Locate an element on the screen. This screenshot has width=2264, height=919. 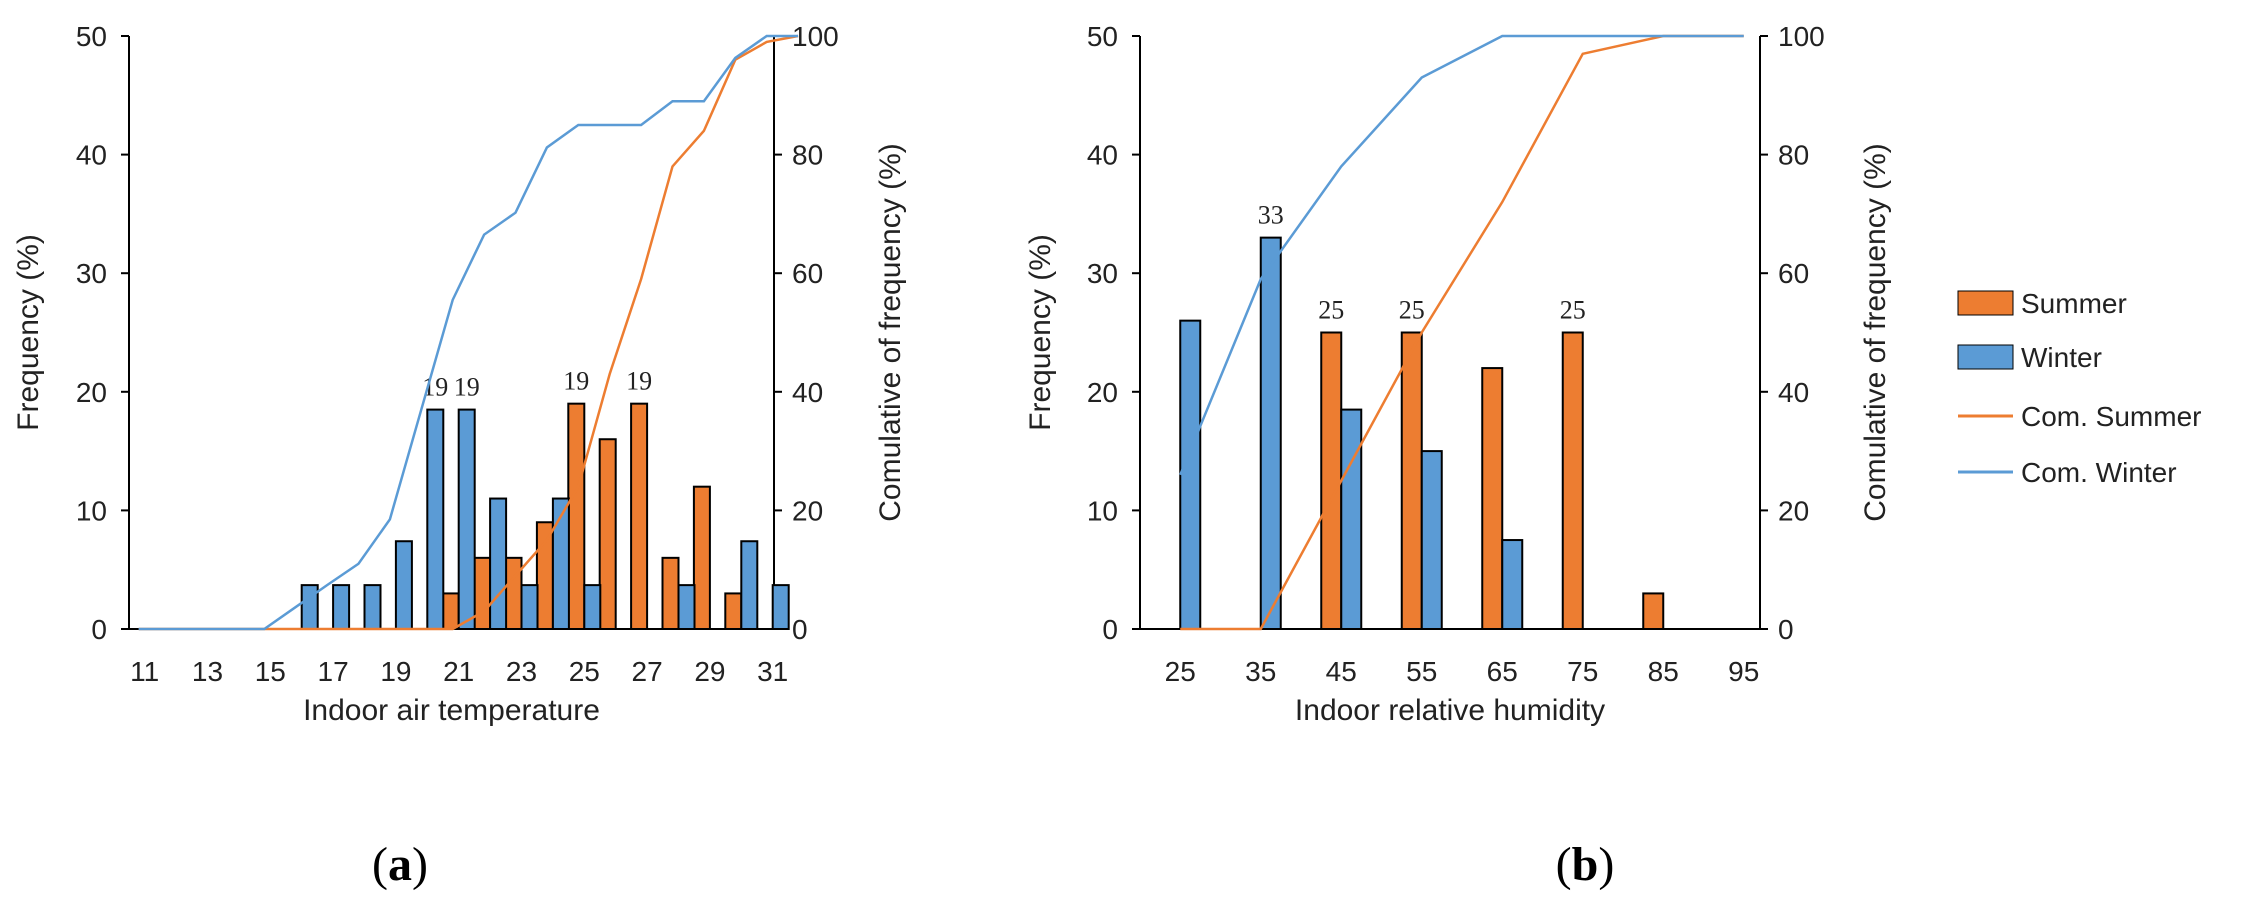
chart-a-xtick-label: 11 is located at coordinates (144, 671).